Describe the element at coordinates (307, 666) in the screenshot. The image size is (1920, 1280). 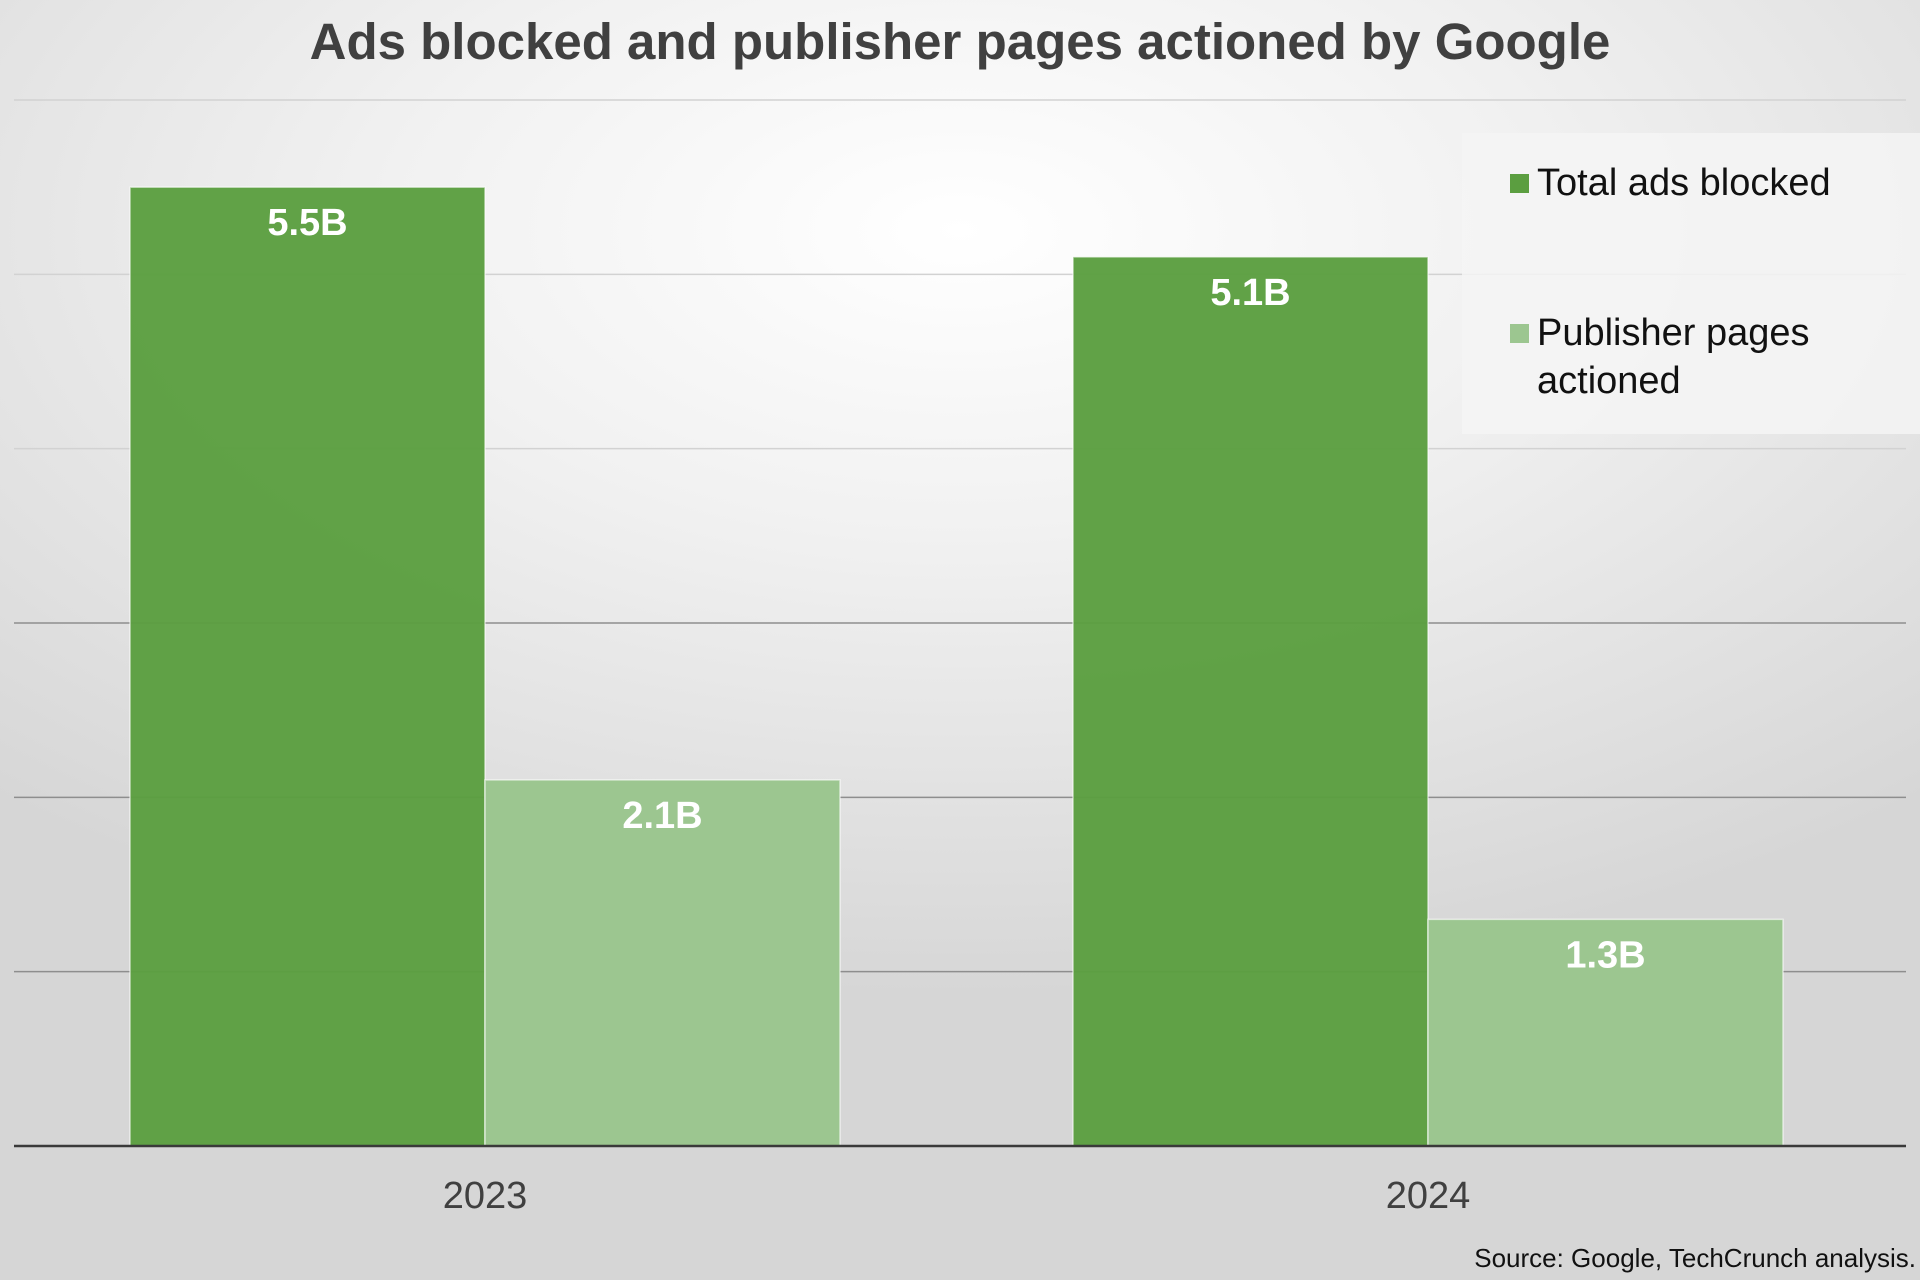
I see `bar-total-ads-blocked-2023` at that location.